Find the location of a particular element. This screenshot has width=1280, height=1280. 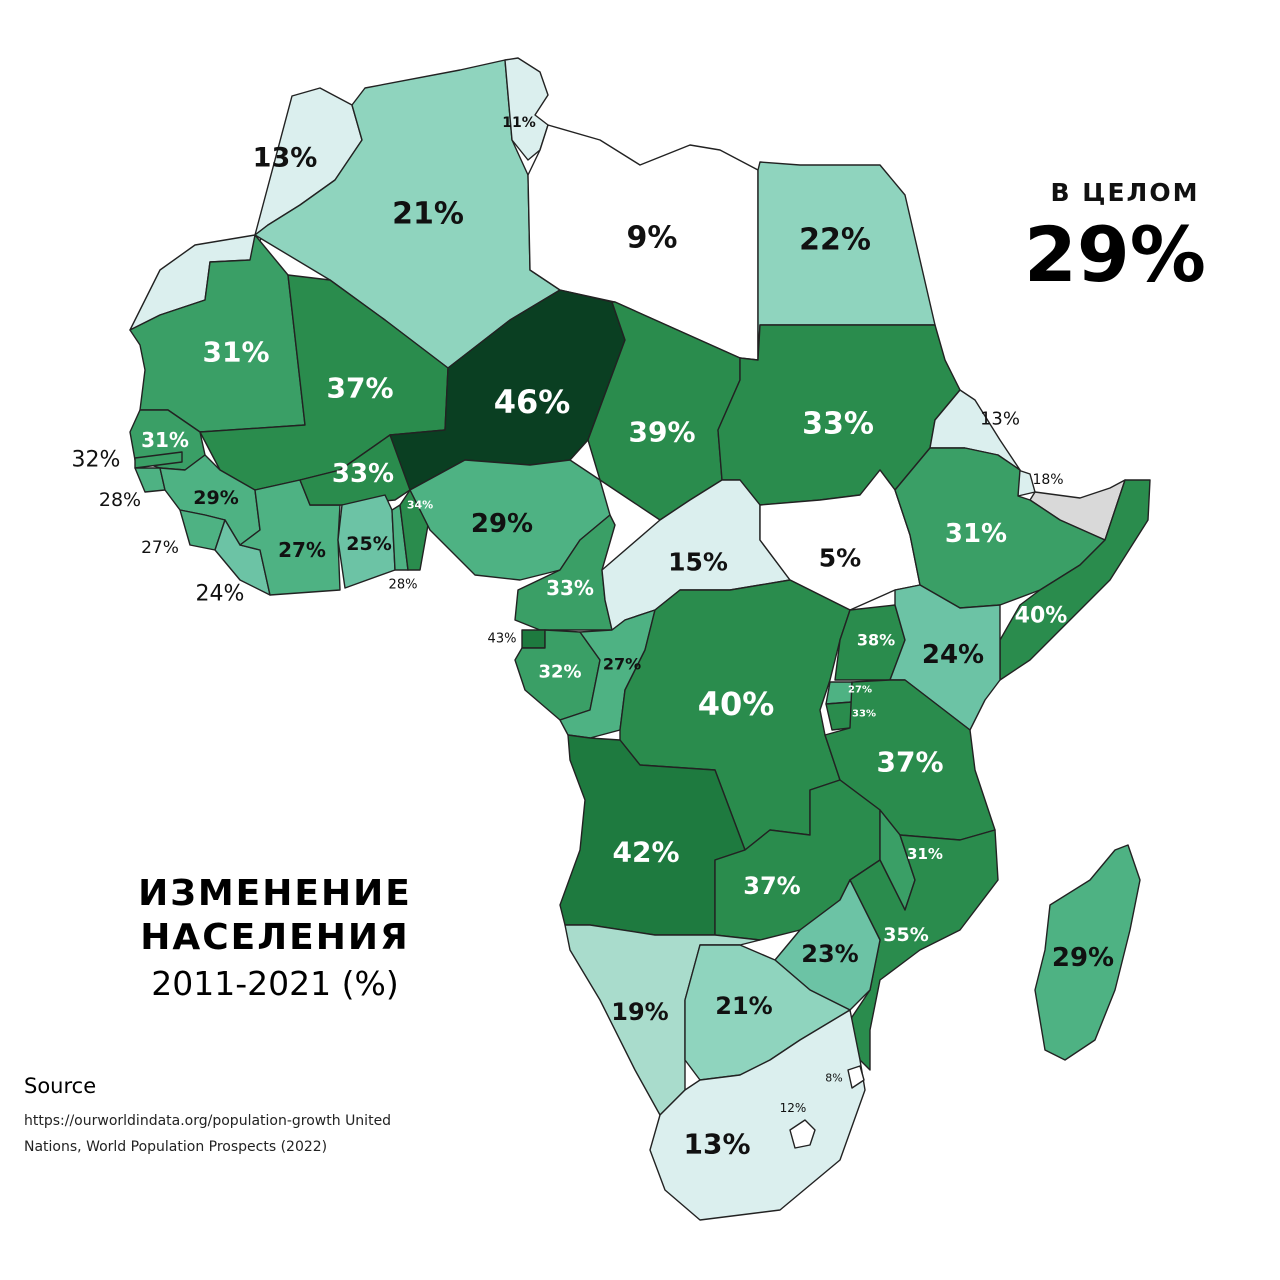

region-eswatini is located at coordinates (856, 1077).